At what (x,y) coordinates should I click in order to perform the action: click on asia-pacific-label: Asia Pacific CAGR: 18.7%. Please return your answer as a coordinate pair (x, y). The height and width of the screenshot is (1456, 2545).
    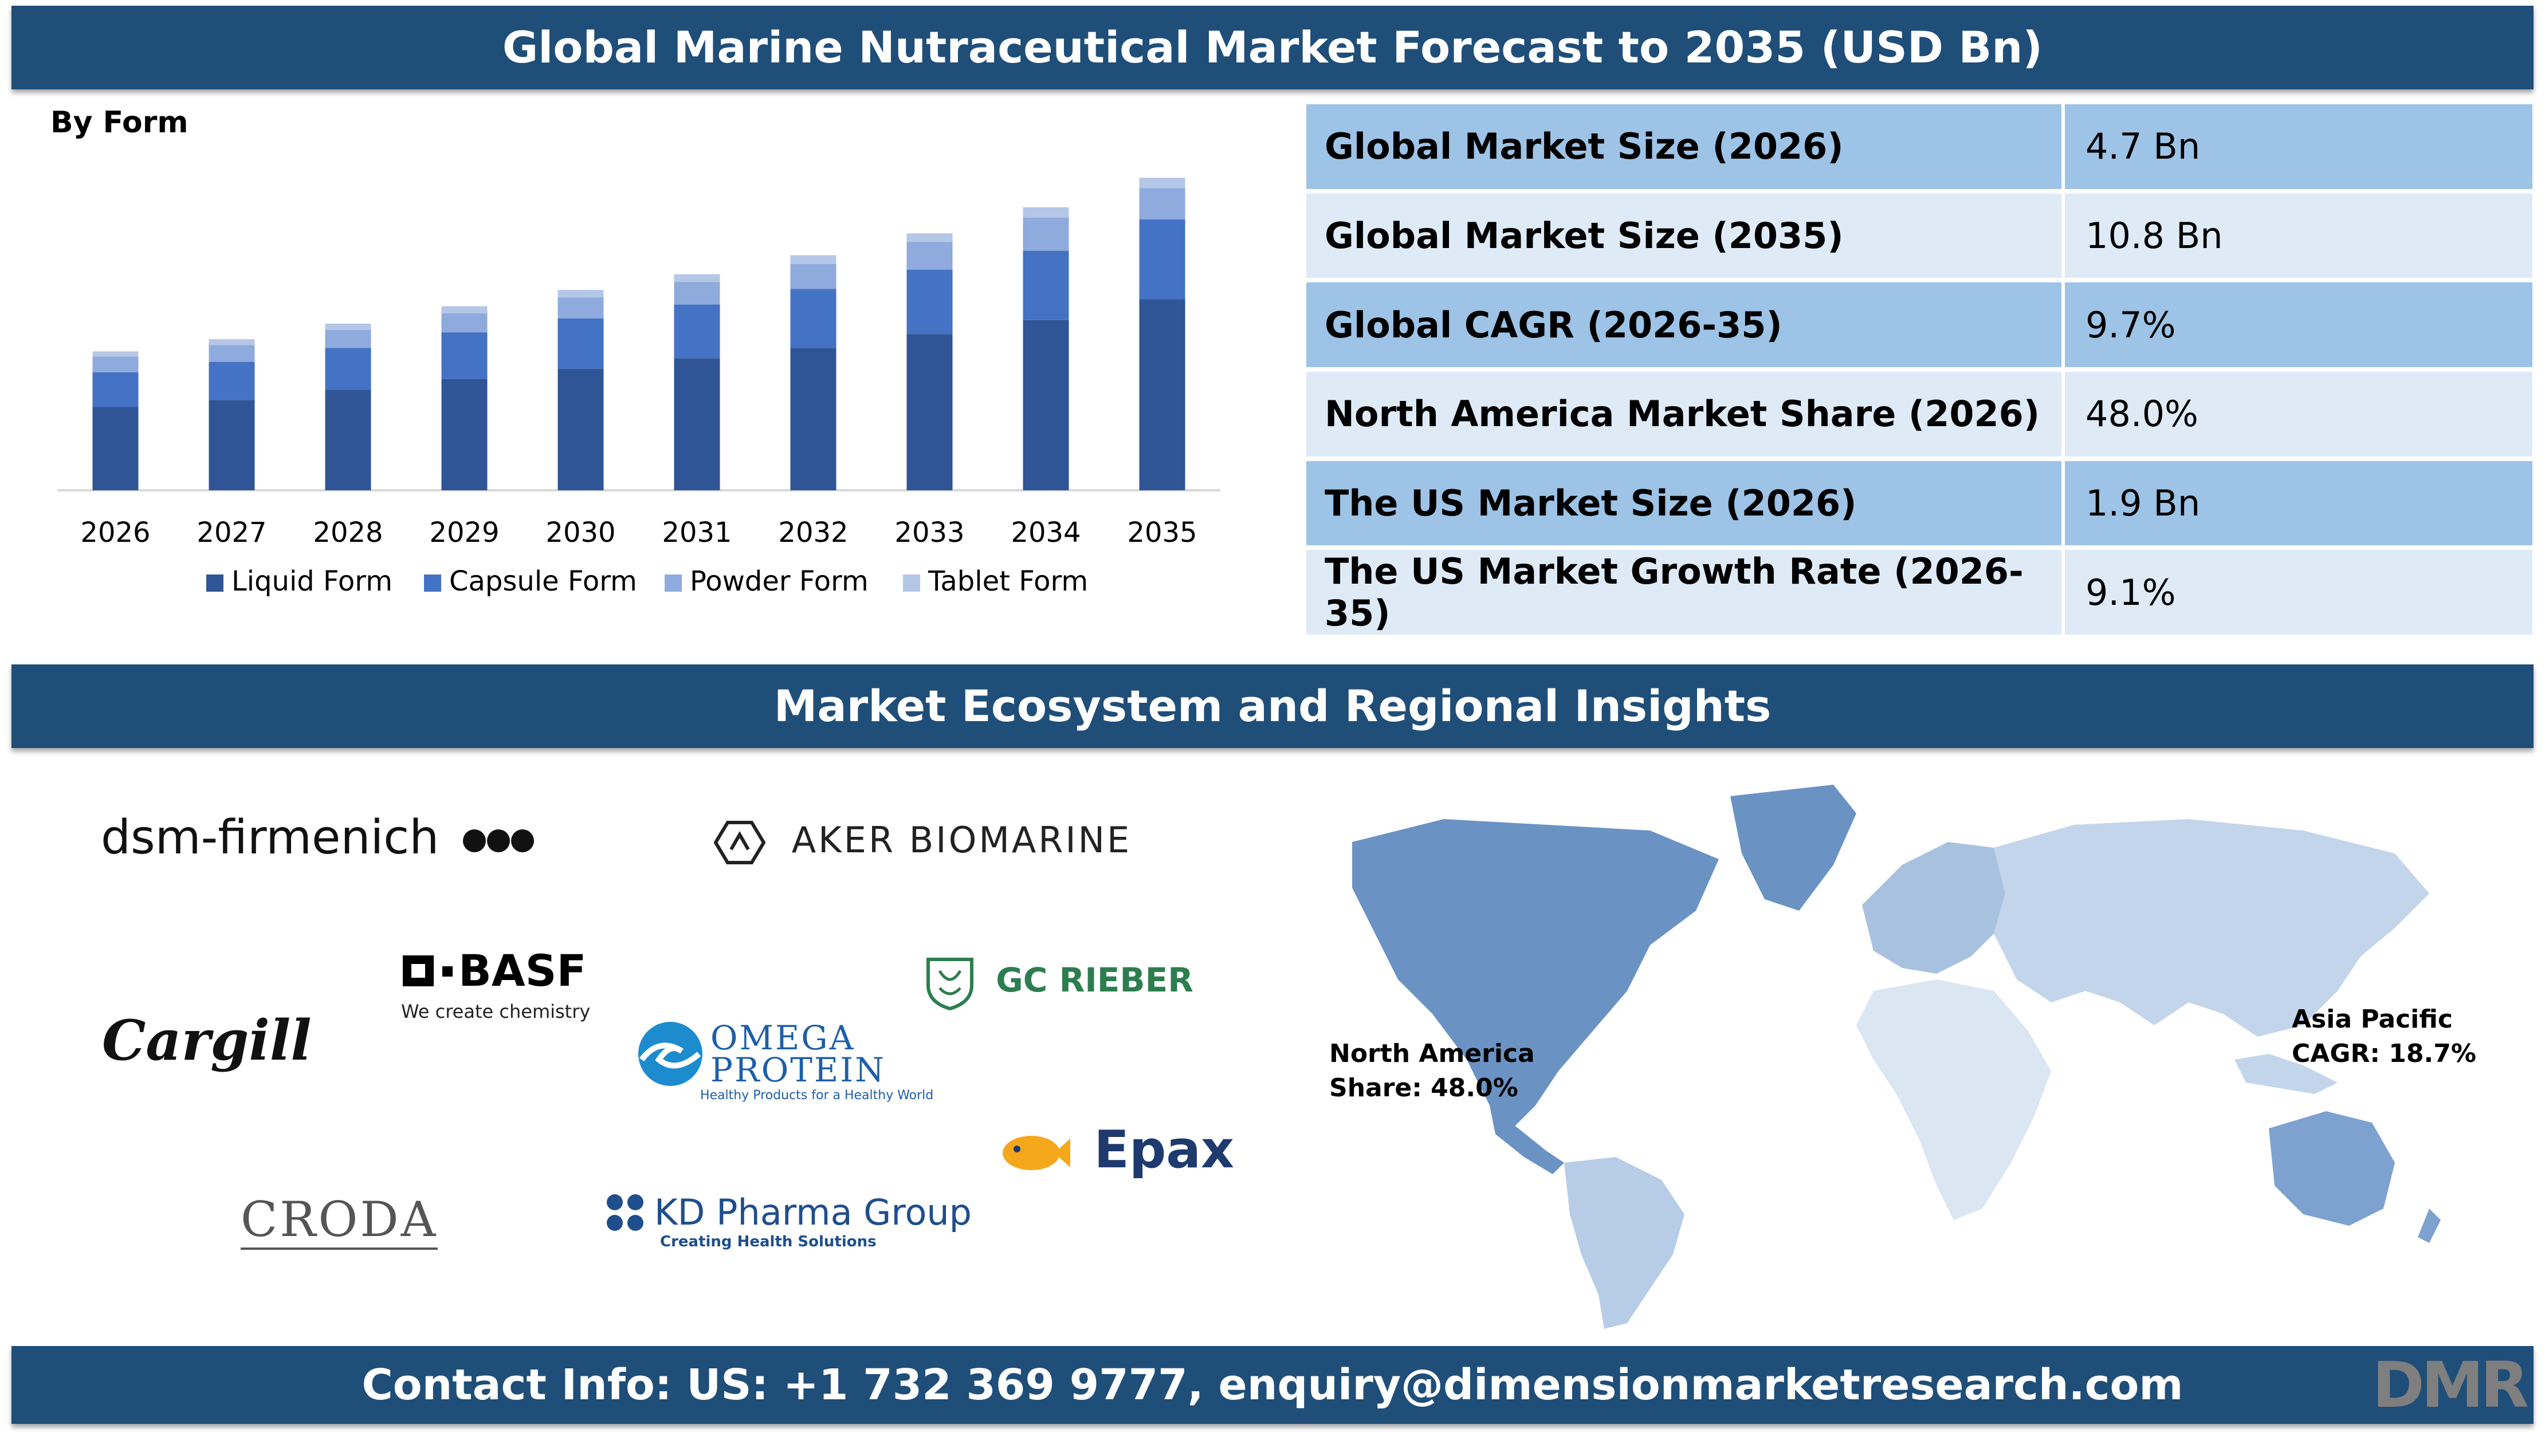
    Looking at the image, I should click on (2384, 1036).